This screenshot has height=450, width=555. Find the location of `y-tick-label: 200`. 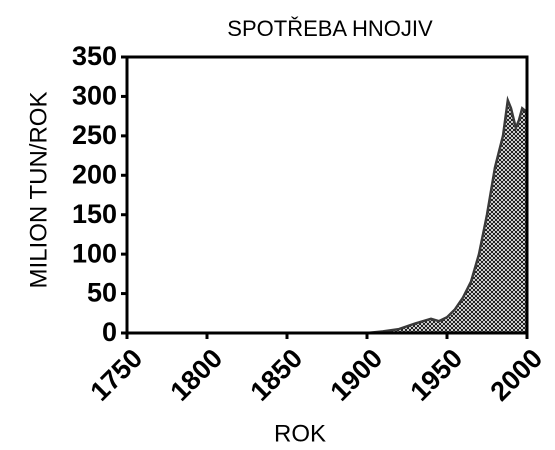

y-tick-label: 200 is located at coordinates (94, 174).